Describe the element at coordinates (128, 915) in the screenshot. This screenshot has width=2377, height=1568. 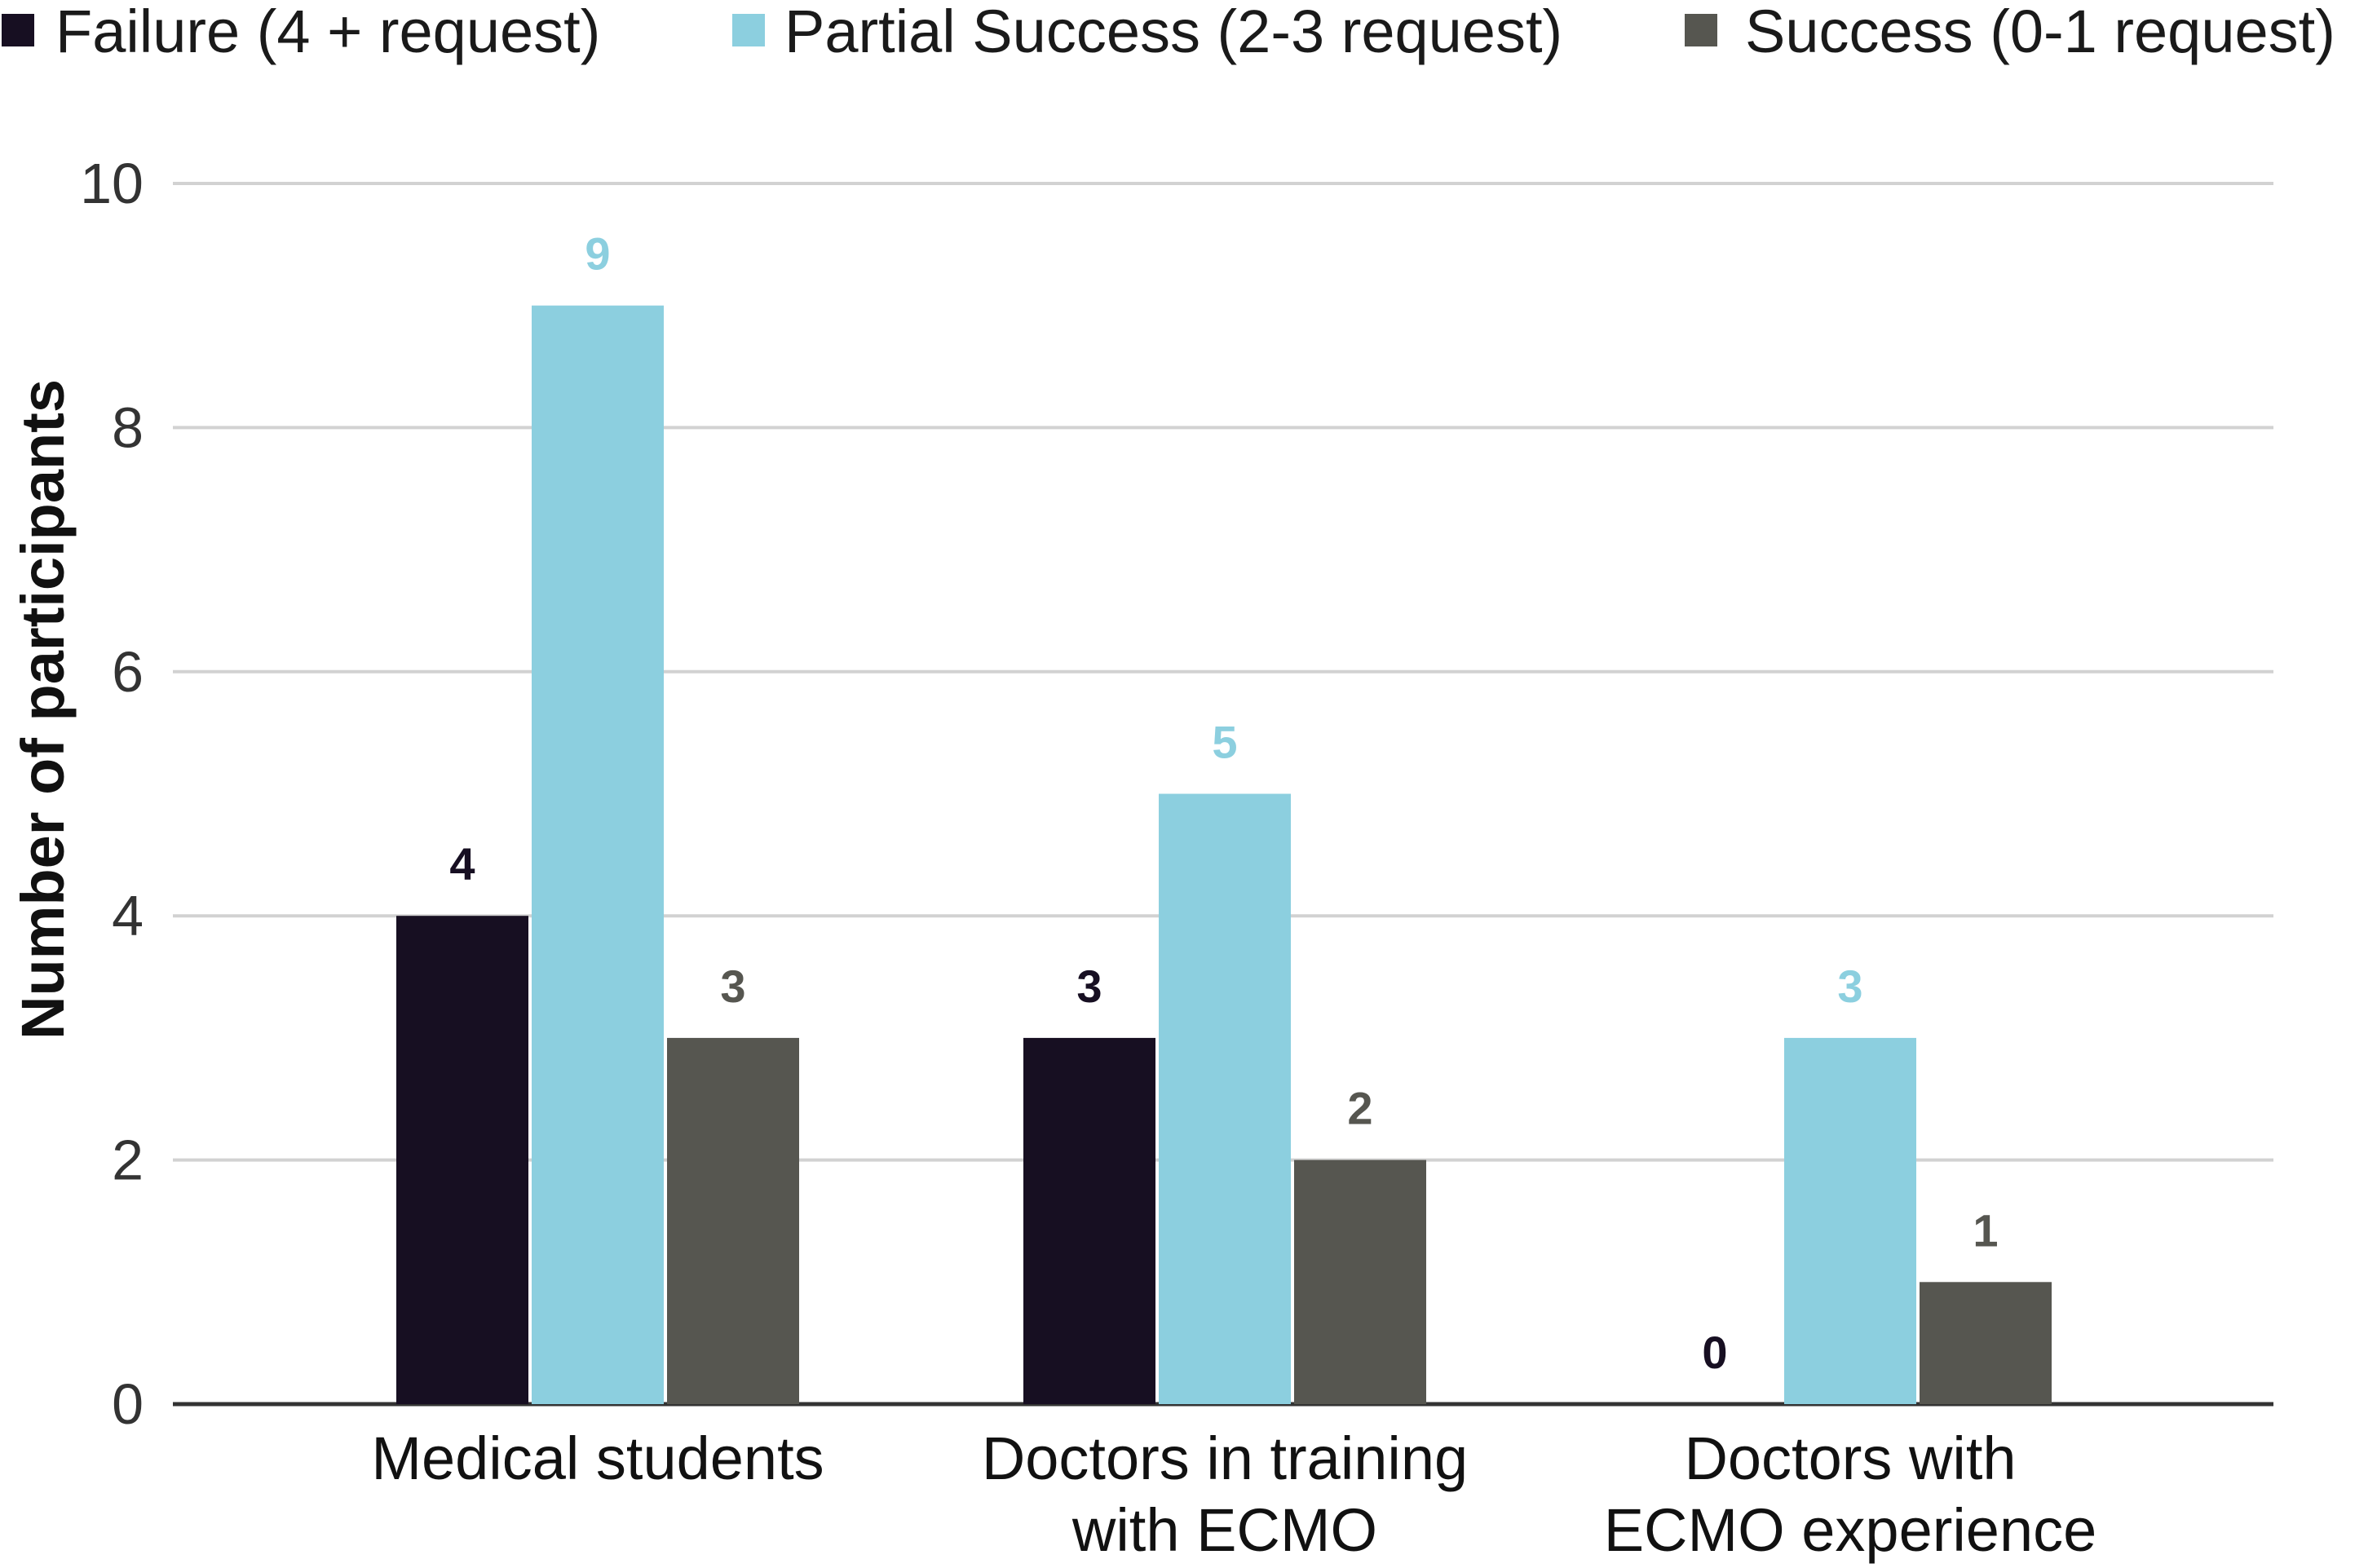
I see `y-tick-label-4: 4` at that location.